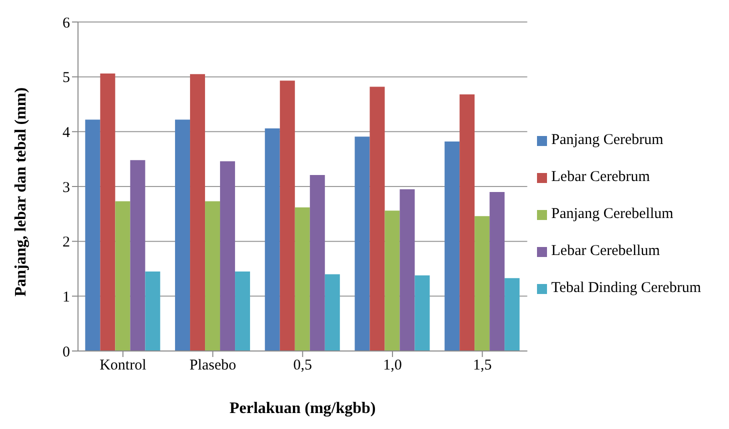 The width and height of the screenshot is (729, 429). I want to click on x-tick-label: Kontrol, so click(123, 366).